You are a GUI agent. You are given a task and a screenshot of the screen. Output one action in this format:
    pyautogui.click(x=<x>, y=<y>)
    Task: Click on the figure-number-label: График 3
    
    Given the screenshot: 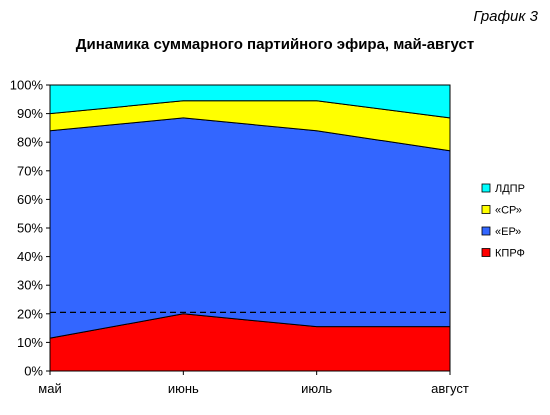 What is the action you would take?
    pyautogui.click(x=505, y=16)
    